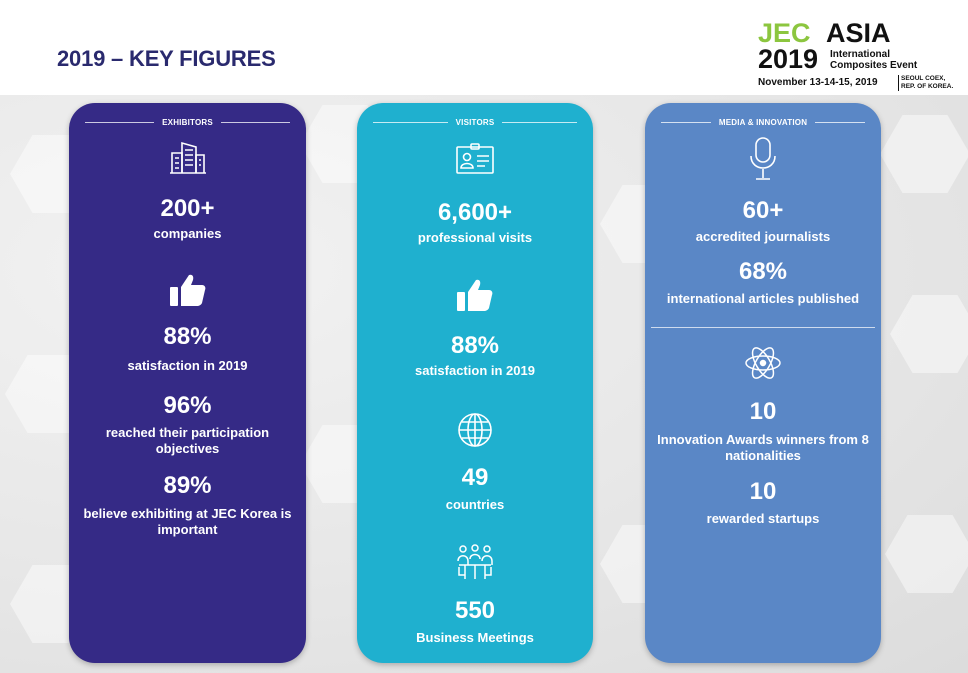 Image resolution: width=968 pixels, height=673 pixels. I want to click on logo-dates: November 13-14-15, 2019, so click(818, 82).